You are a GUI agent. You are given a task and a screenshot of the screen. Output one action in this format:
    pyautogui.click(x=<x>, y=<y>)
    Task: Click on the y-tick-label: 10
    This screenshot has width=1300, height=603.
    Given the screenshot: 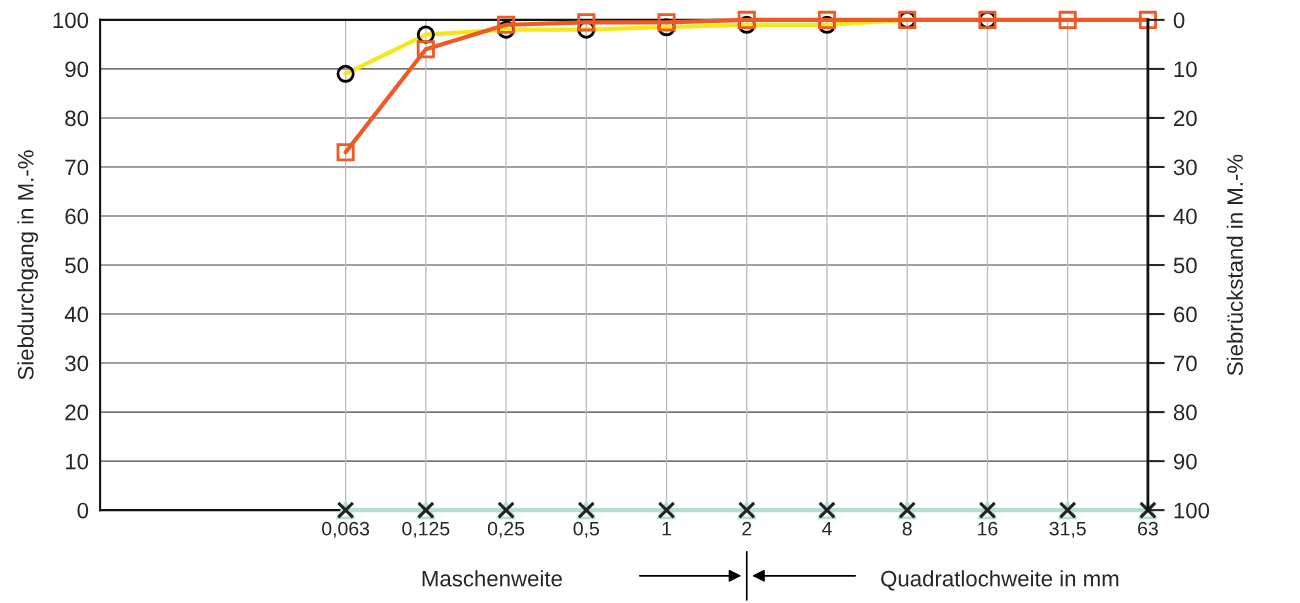 What is the action you would take?
    pyautogui.click(x=77, y=461)
    